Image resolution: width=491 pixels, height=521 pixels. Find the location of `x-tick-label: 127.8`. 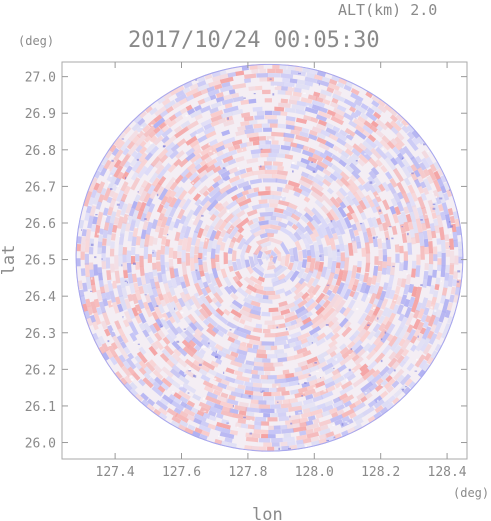

x-tick-label: 127.8 is located at coordinates (247, 472).